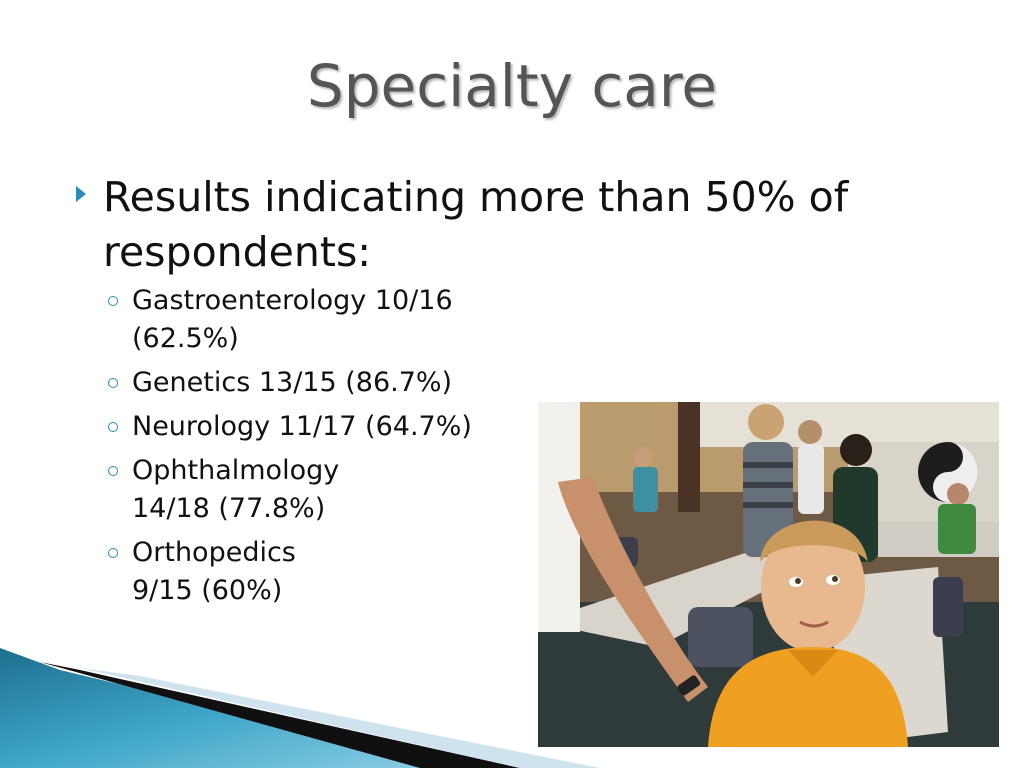 This screenshot has height=768, width=1024. Describe the element at coordinates (328, 572) in the screenshot. I see `list-item: Orthopedics 9/15 (60%)` at that location.